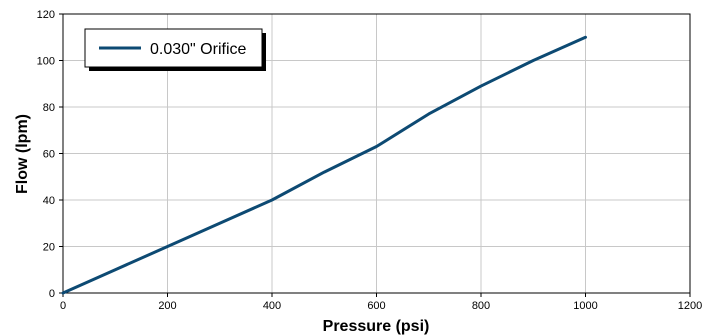 Image resolution: width=719 pixels, height=335 pixels. What do you see at coordinates (49, 108) in the screenshot?
I see `y-tick-label: 80` at bounding box center [49, 108].